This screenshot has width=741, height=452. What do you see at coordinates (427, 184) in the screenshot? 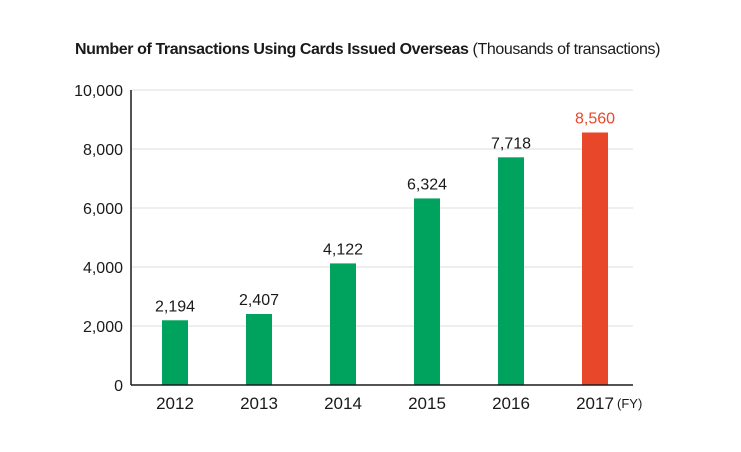
I see `value-label-2015: 6,324` at bounding box center [427, 184].